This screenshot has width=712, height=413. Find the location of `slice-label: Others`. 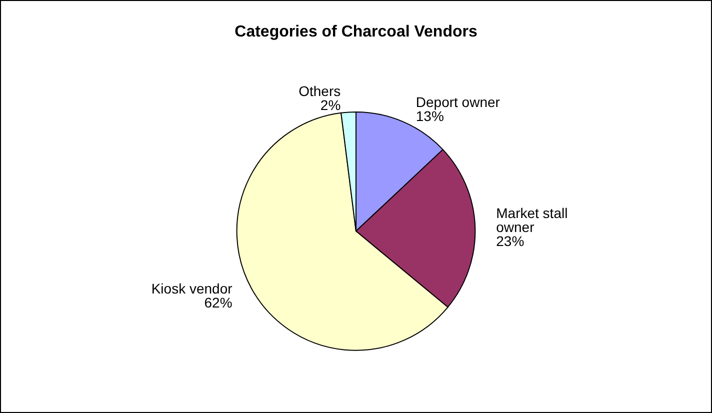

slice-label: Others is located at coordinates (319, 91).